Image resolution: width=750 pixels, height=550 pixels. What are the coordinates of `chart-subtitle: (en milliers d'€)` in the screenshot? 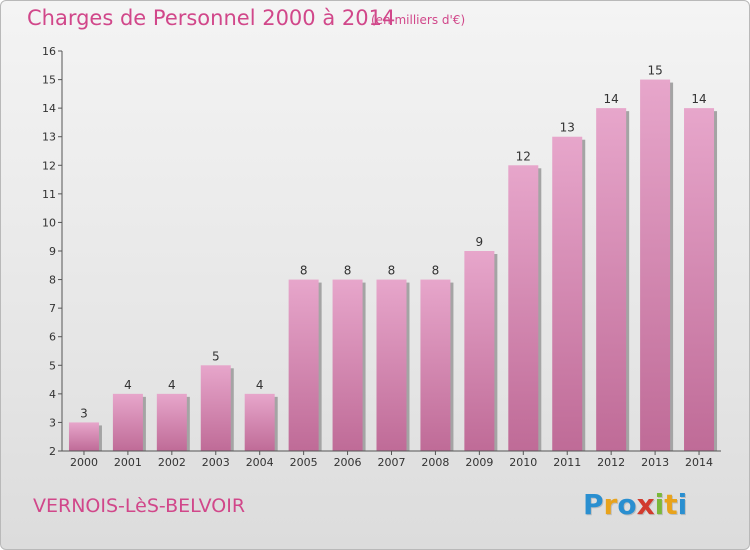 It's located at (418, 20).